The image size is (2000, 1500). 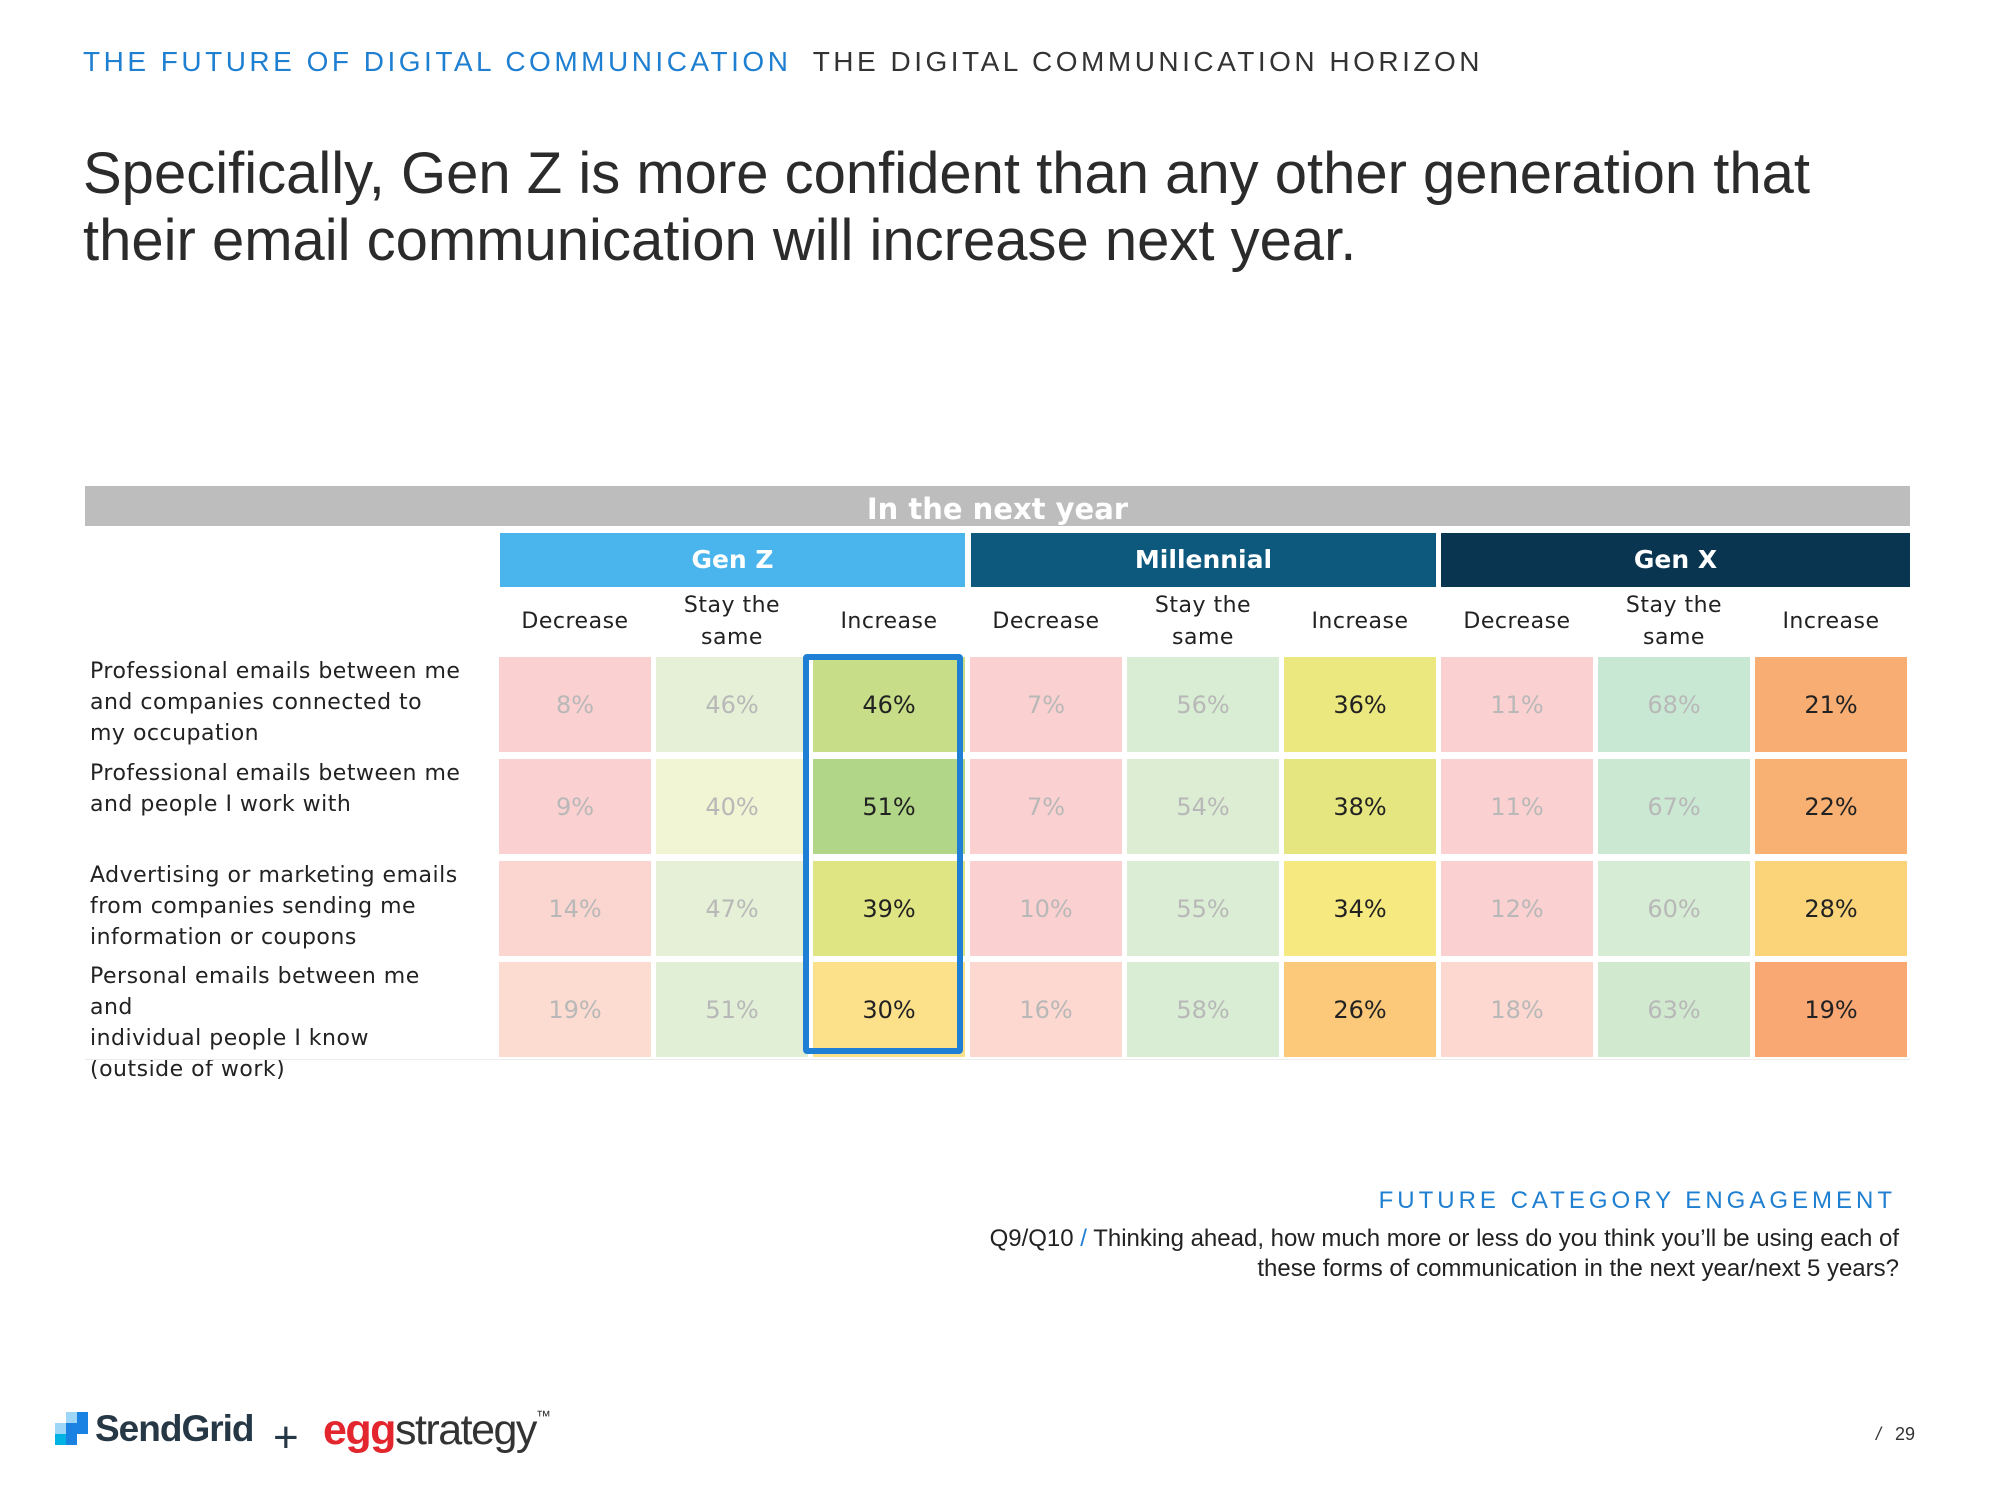 What do you see at coordinates (1360, 908) in the screenshot?
I see `table-cell: 34%` at bounding box center [1360, 908].